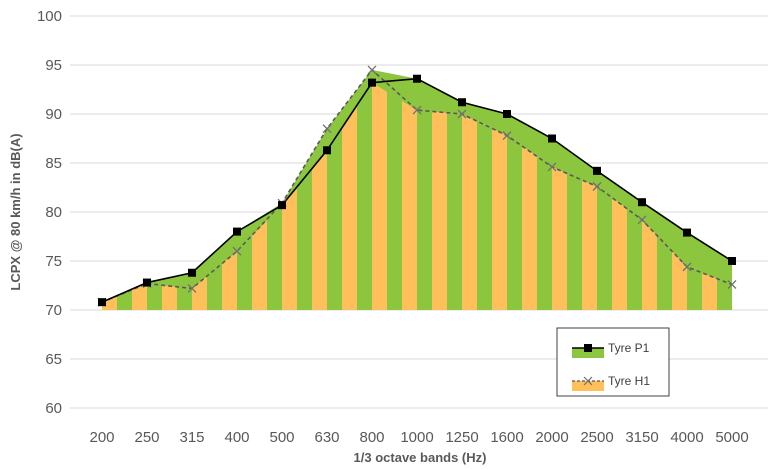 This screenshot has width=773, height=470. Describe the element at coordinates (596, 437) in the screenshot. I see `x-tick-label: 2500` at that location.